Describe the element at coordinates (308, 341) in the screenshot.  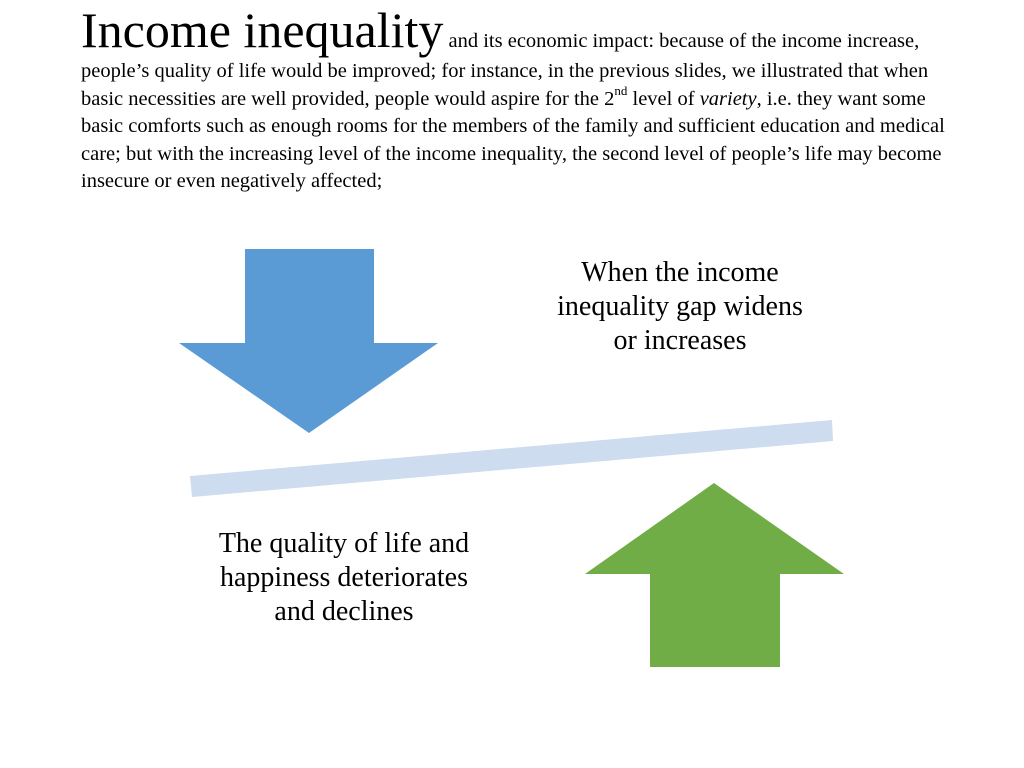
I see `arrow-down-icon` at that location.